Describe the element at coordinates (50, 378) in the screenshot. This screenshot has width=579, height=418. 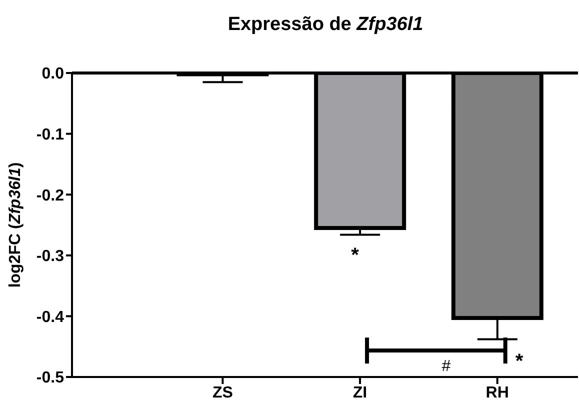
I see `y-tick-label: -0.5` at that location.